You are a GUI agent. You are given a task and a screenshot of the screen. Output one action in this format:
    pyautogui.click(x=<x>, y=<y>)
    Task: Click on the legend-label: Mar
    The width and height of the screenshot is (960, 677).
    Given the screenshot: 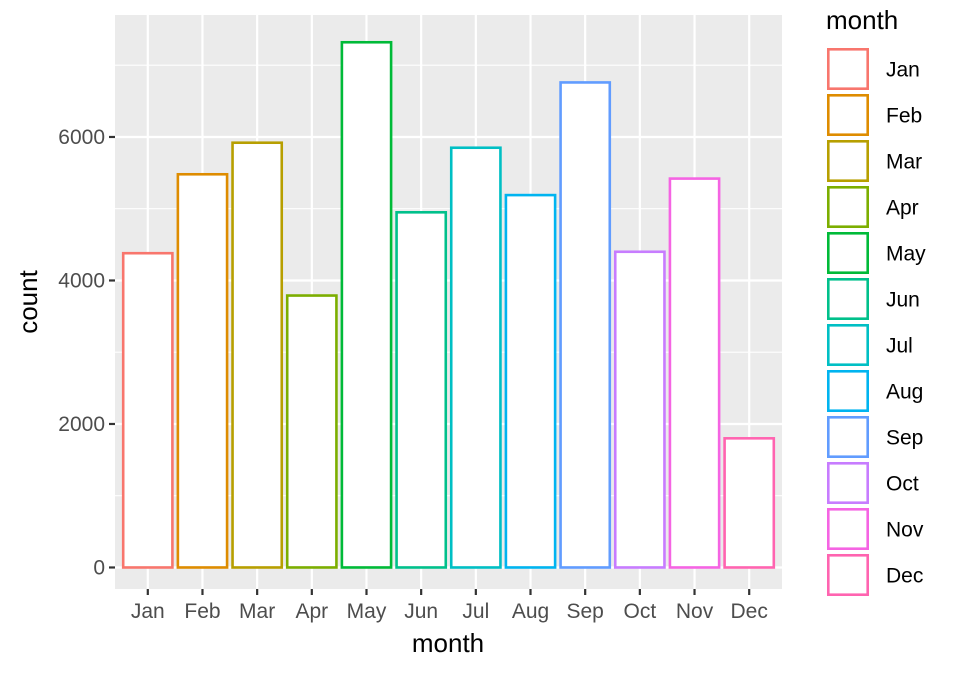 What is the action you would take?
    pyautogui.click(x=904, y=162)
    